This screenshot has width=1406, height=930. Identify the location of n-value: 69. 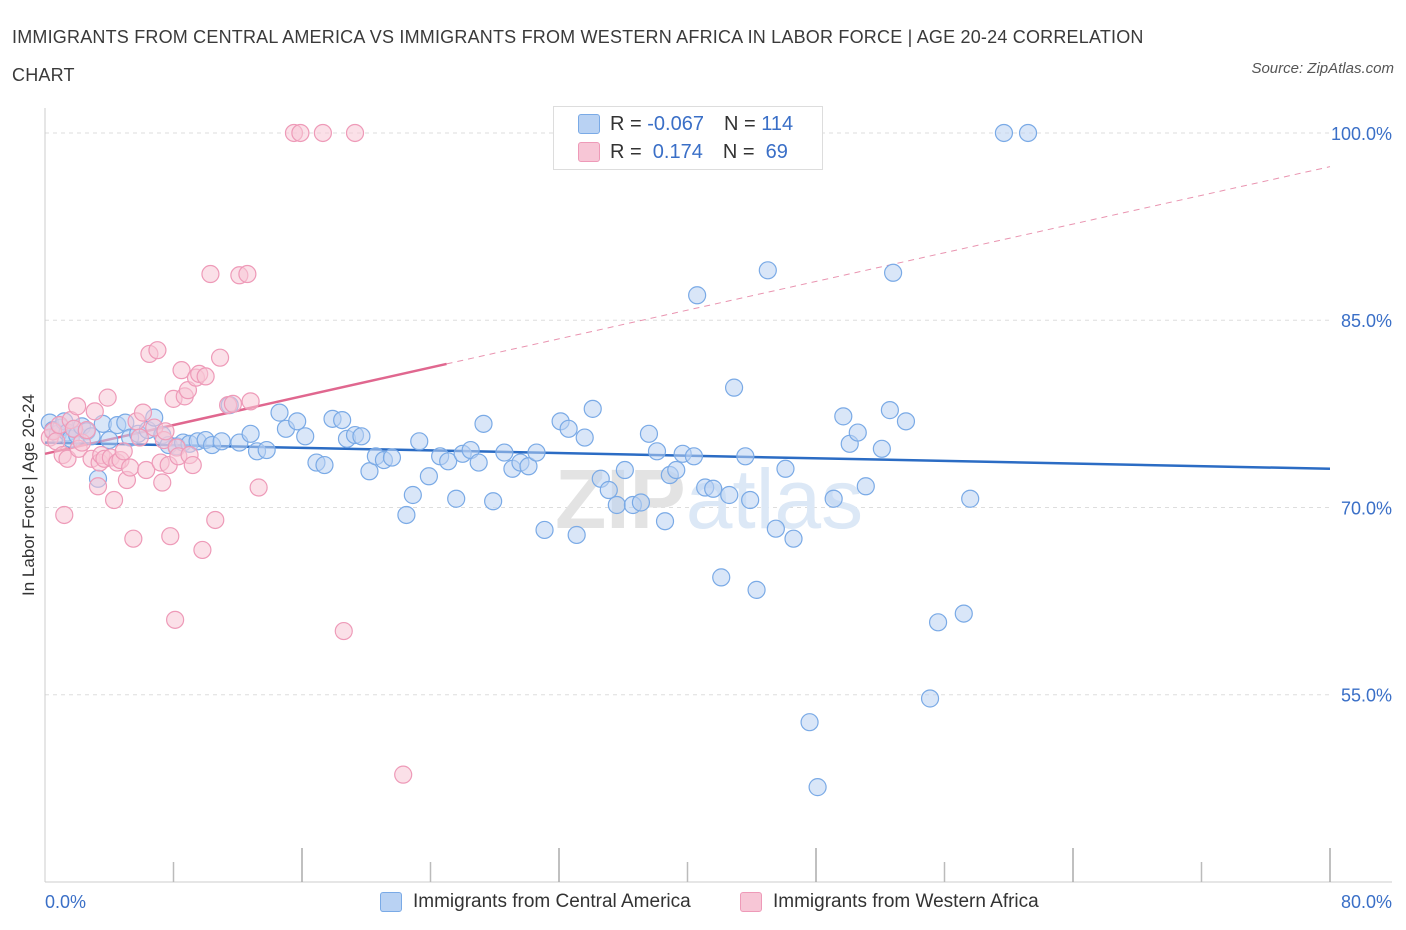
(774, 152).